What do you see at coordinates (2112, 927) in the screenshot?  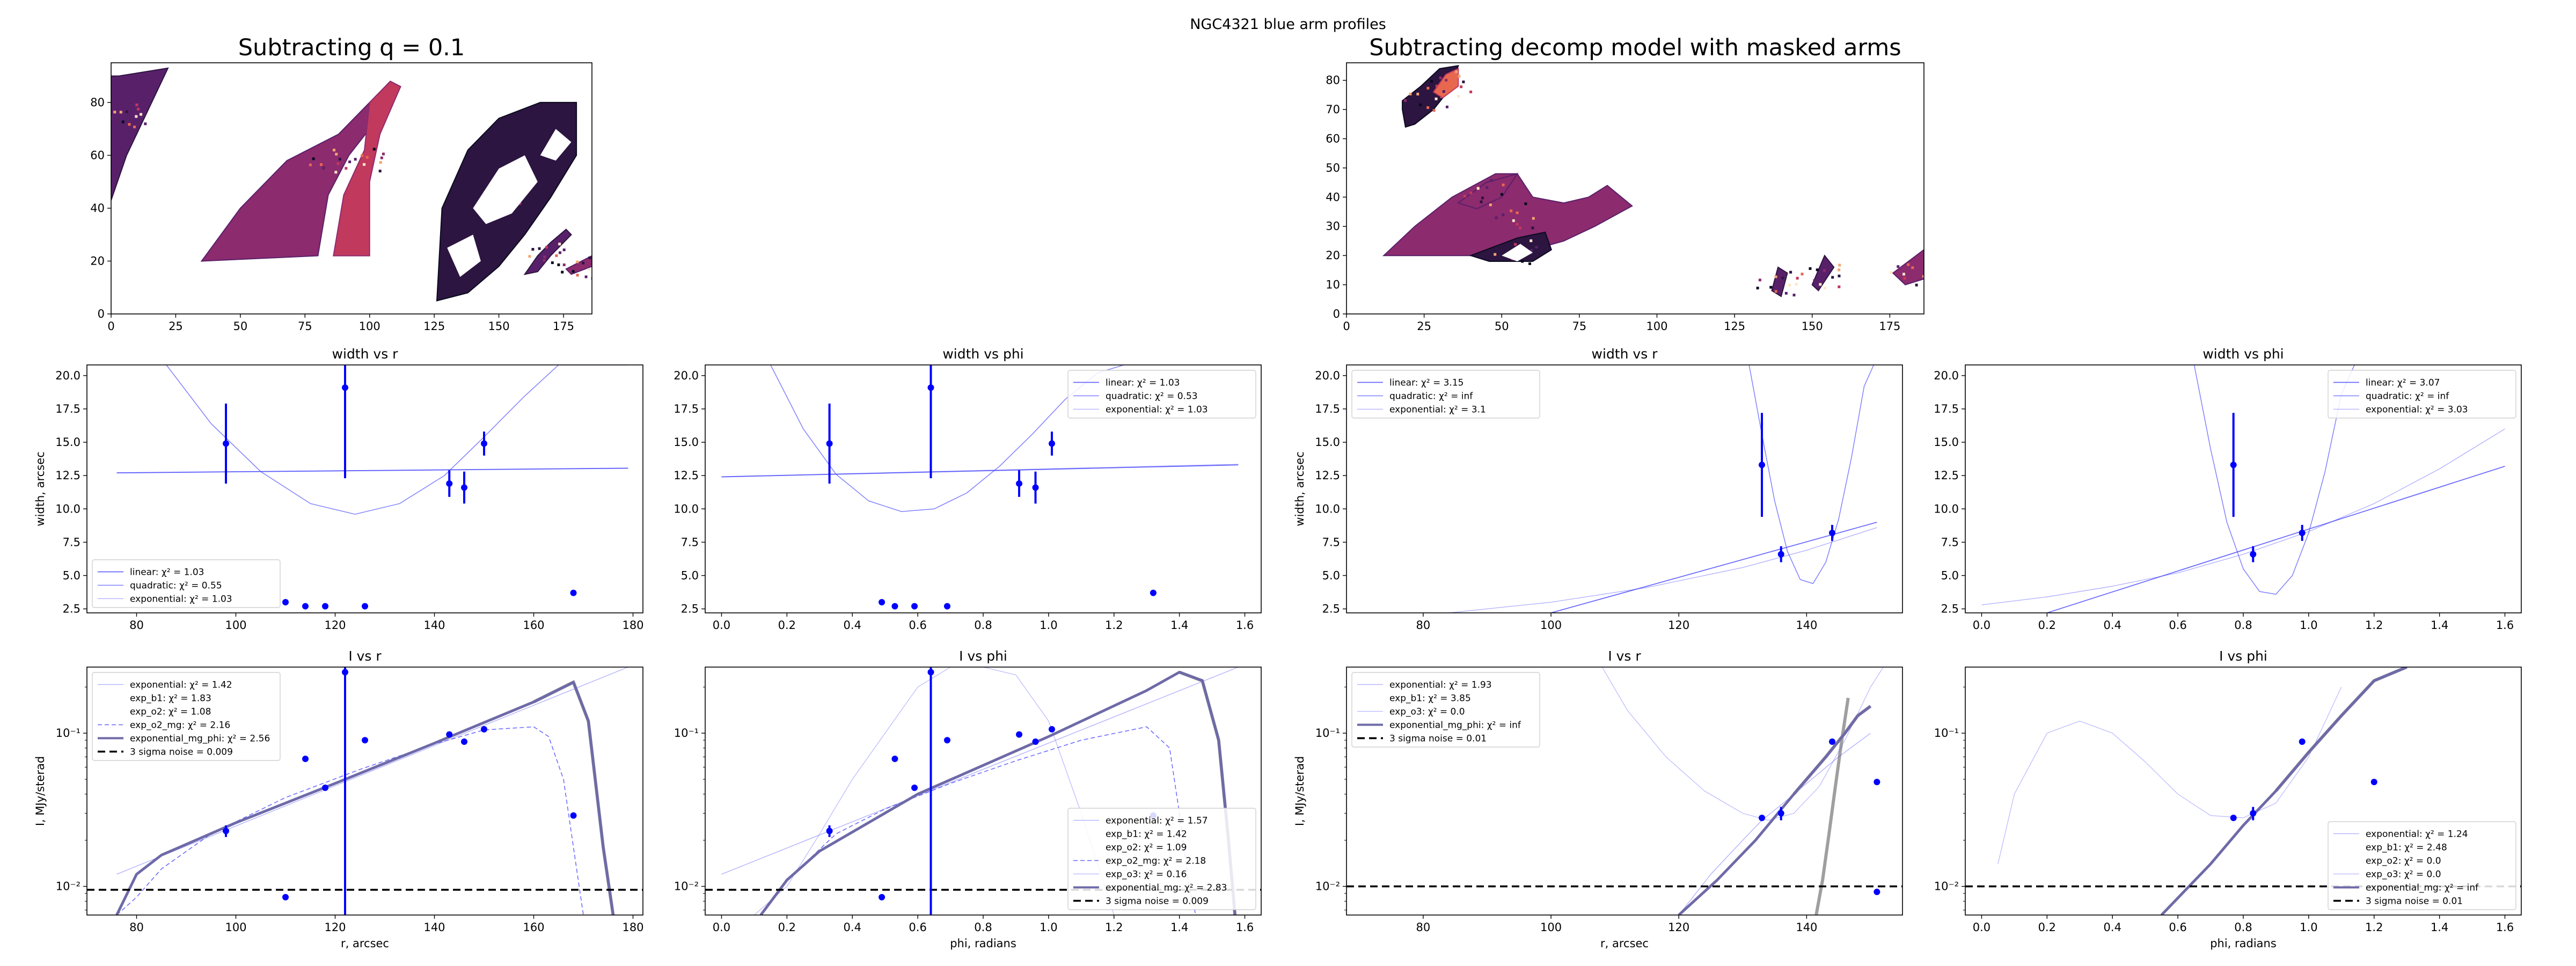 I see `x-tick-label: 0.4` at bounding box center [2112, 927].